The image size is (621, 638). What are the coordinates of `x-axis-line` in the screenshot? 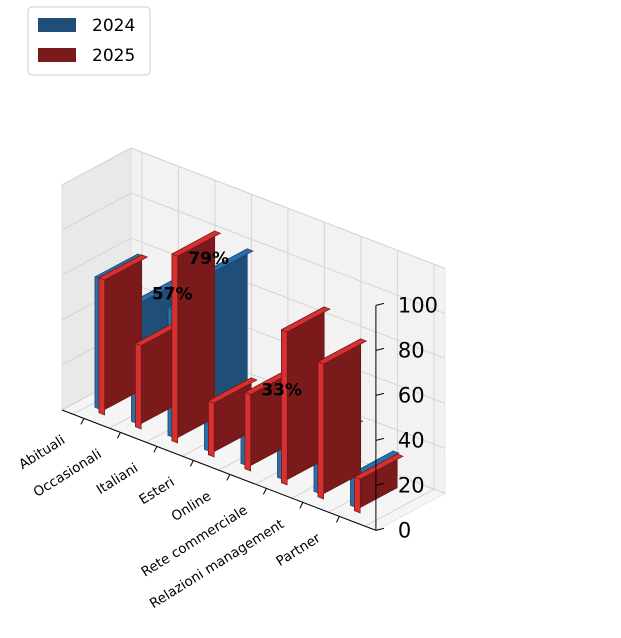 It's located at (219, 470).